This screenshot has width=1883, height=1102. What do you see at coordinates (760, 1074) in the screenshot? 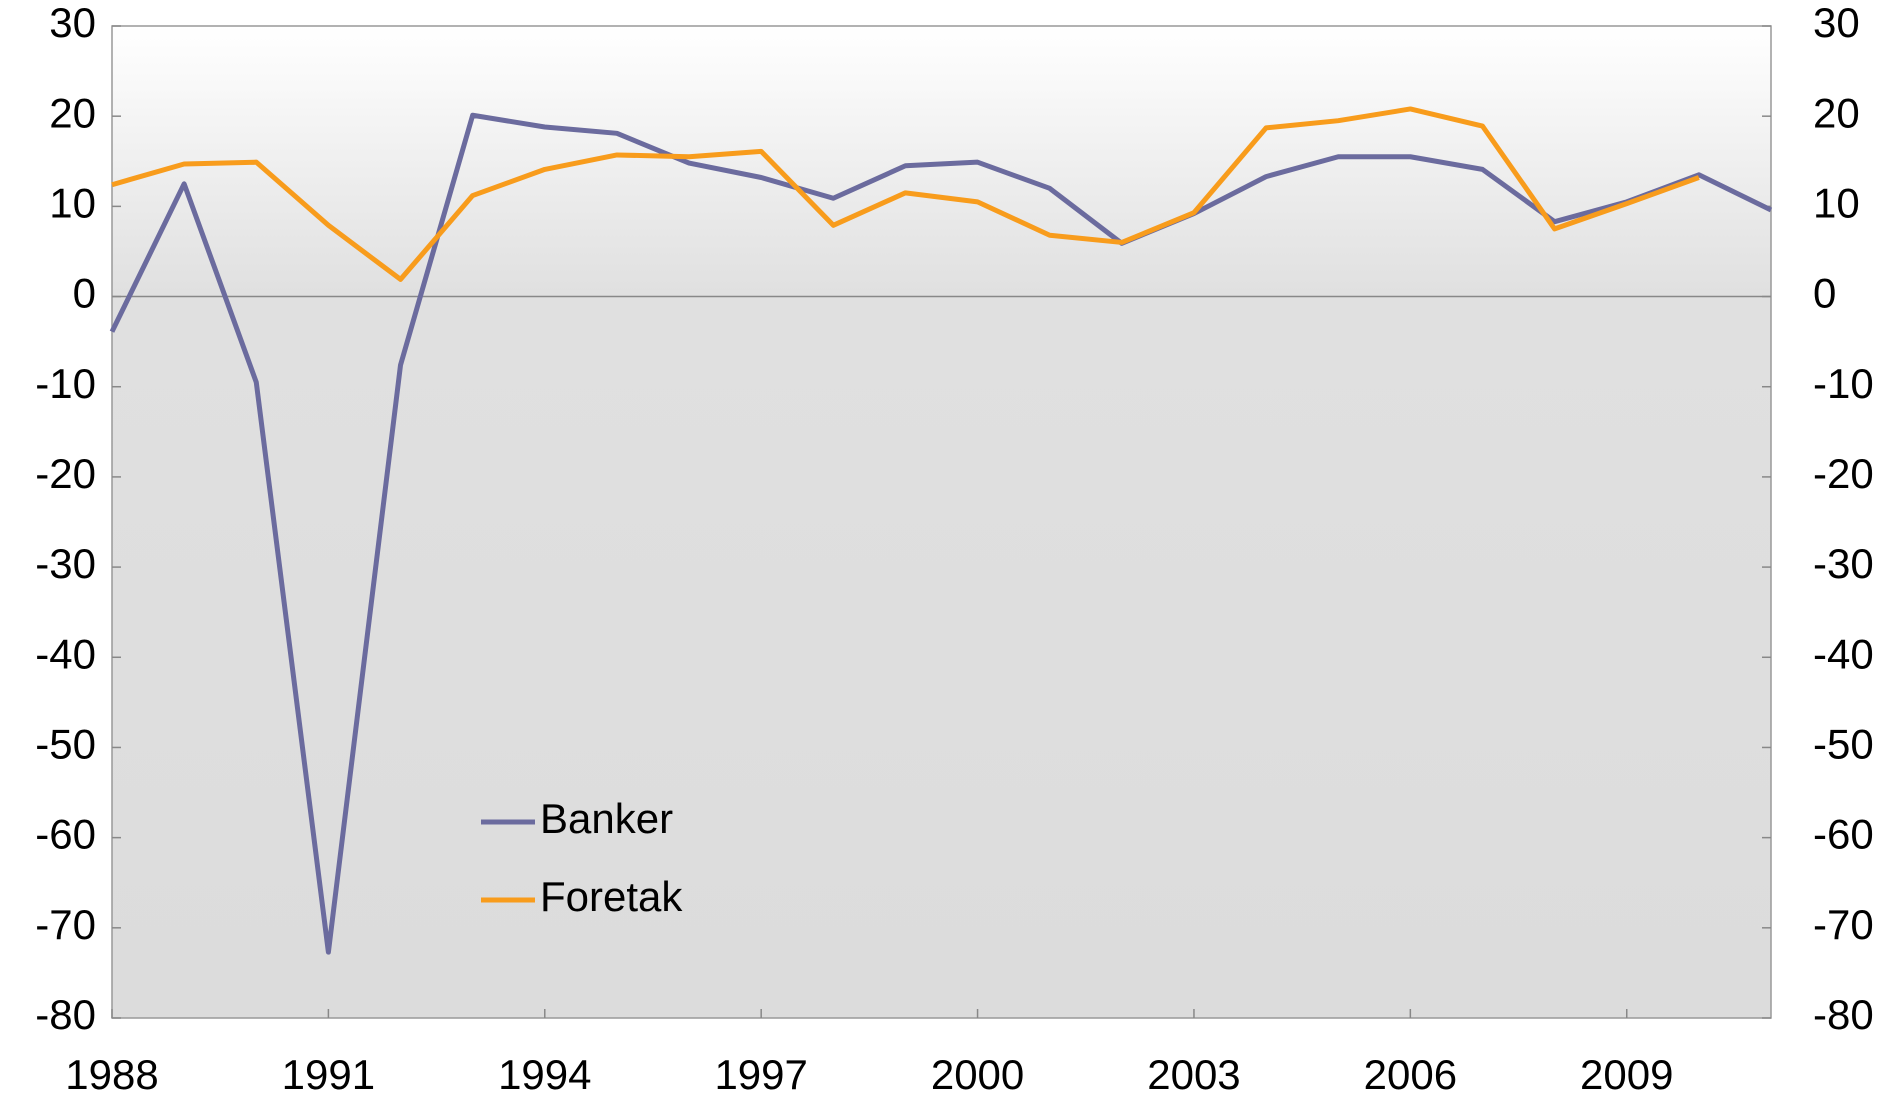
I see `x-tick-label: 1997` at bounding box center [760, 1074].